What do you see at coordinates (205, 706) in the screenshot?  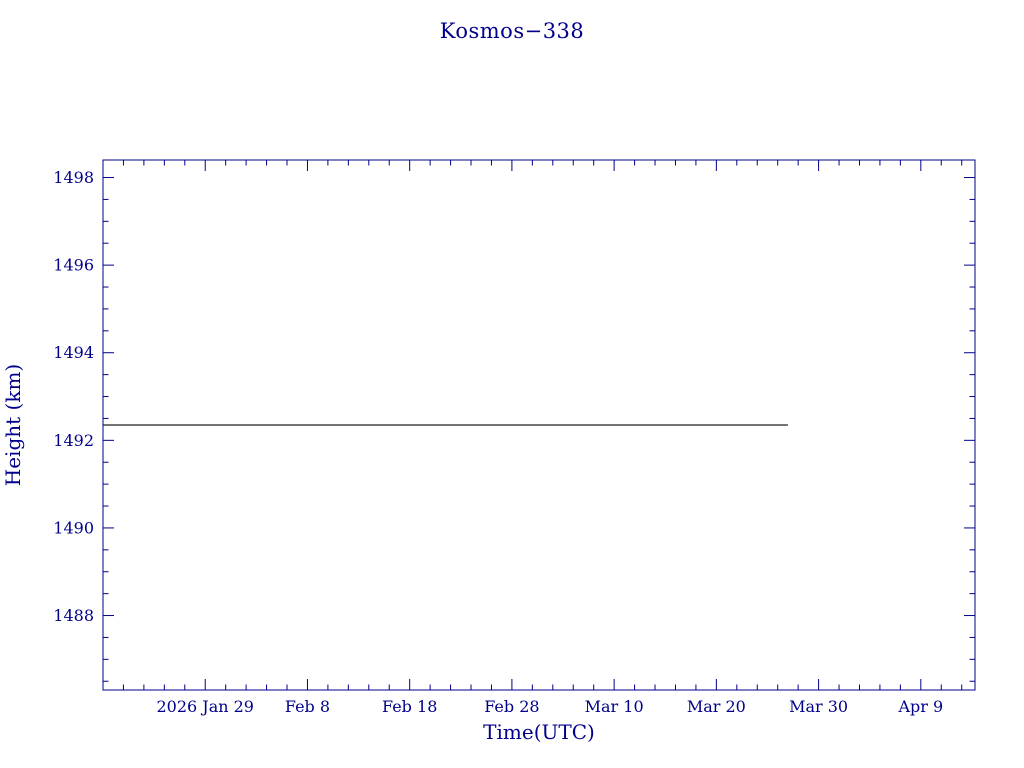 I see `x-tick-label: 2026 Jan 29` at bounding box center [205, 706].